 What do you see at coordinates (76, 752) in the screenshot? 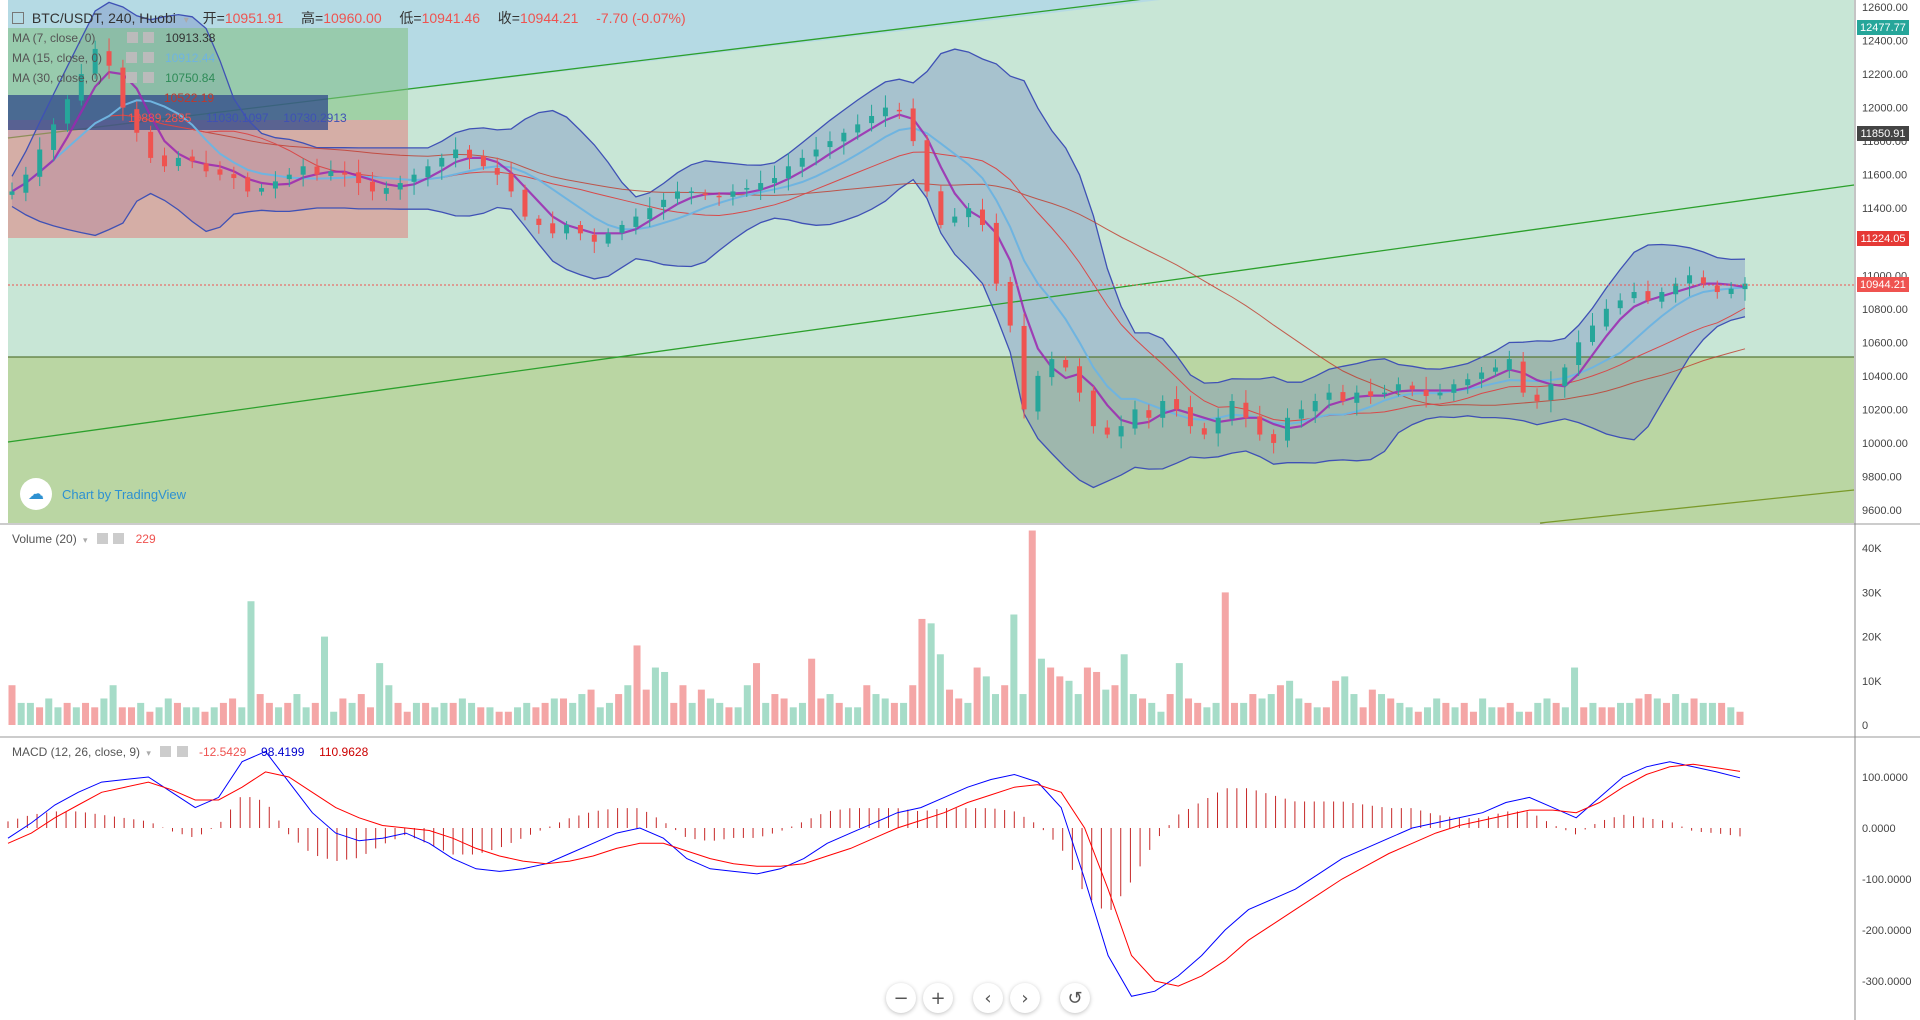
I see `macd-label: MACD (12, 26, close, 9)` at bounding box center [76, 752].